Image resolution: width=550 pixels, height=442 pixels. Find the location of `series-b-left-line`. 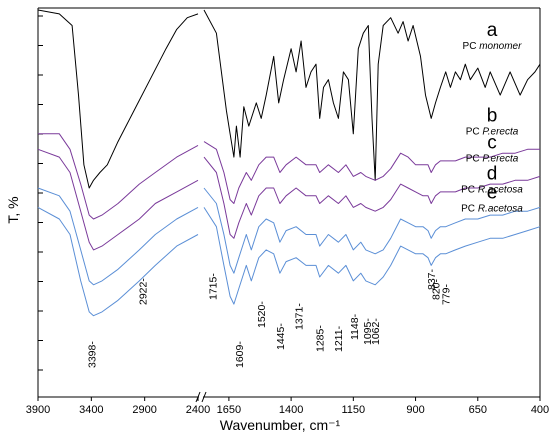

series-b-left-line is located at coordinates (118, 176).